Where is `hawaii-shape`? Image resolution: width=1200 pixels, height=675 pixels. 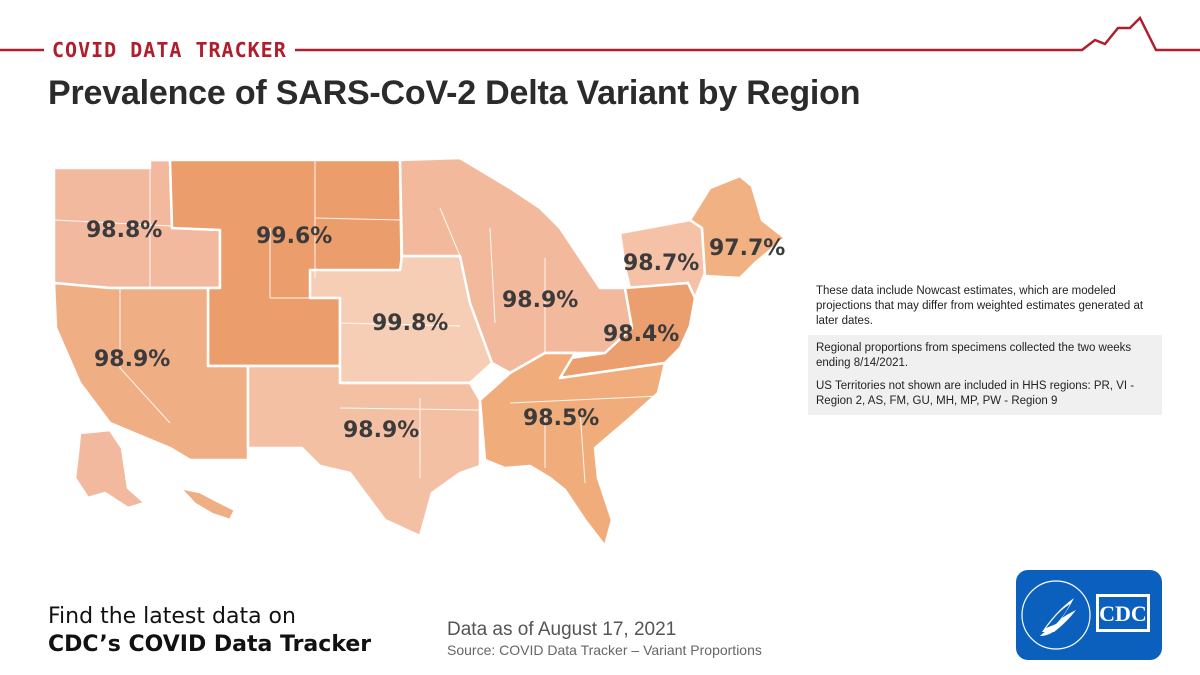 hawaii-shape is located at coordinates (207, 504).